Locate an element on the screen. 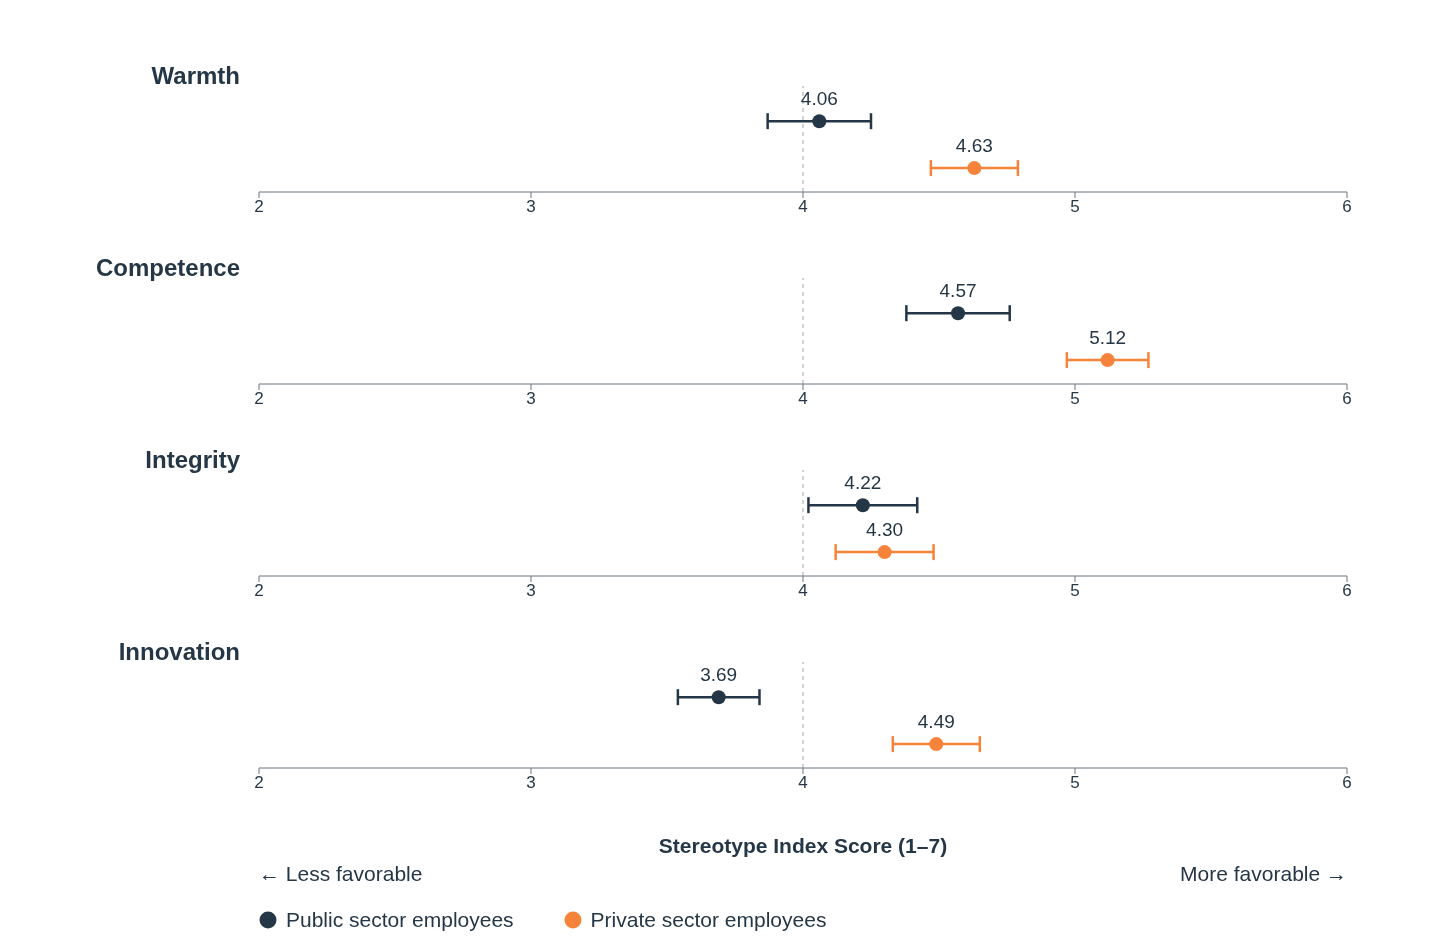 The height and width of the screenshot is (947, 1441). data-label: 3.69 is located at coordinates (719, 674).